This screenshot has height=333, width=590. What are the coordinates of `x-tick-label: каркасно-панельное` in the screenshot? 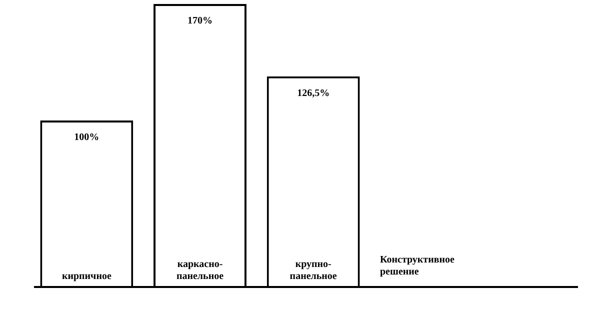 It's located at (200, 270).